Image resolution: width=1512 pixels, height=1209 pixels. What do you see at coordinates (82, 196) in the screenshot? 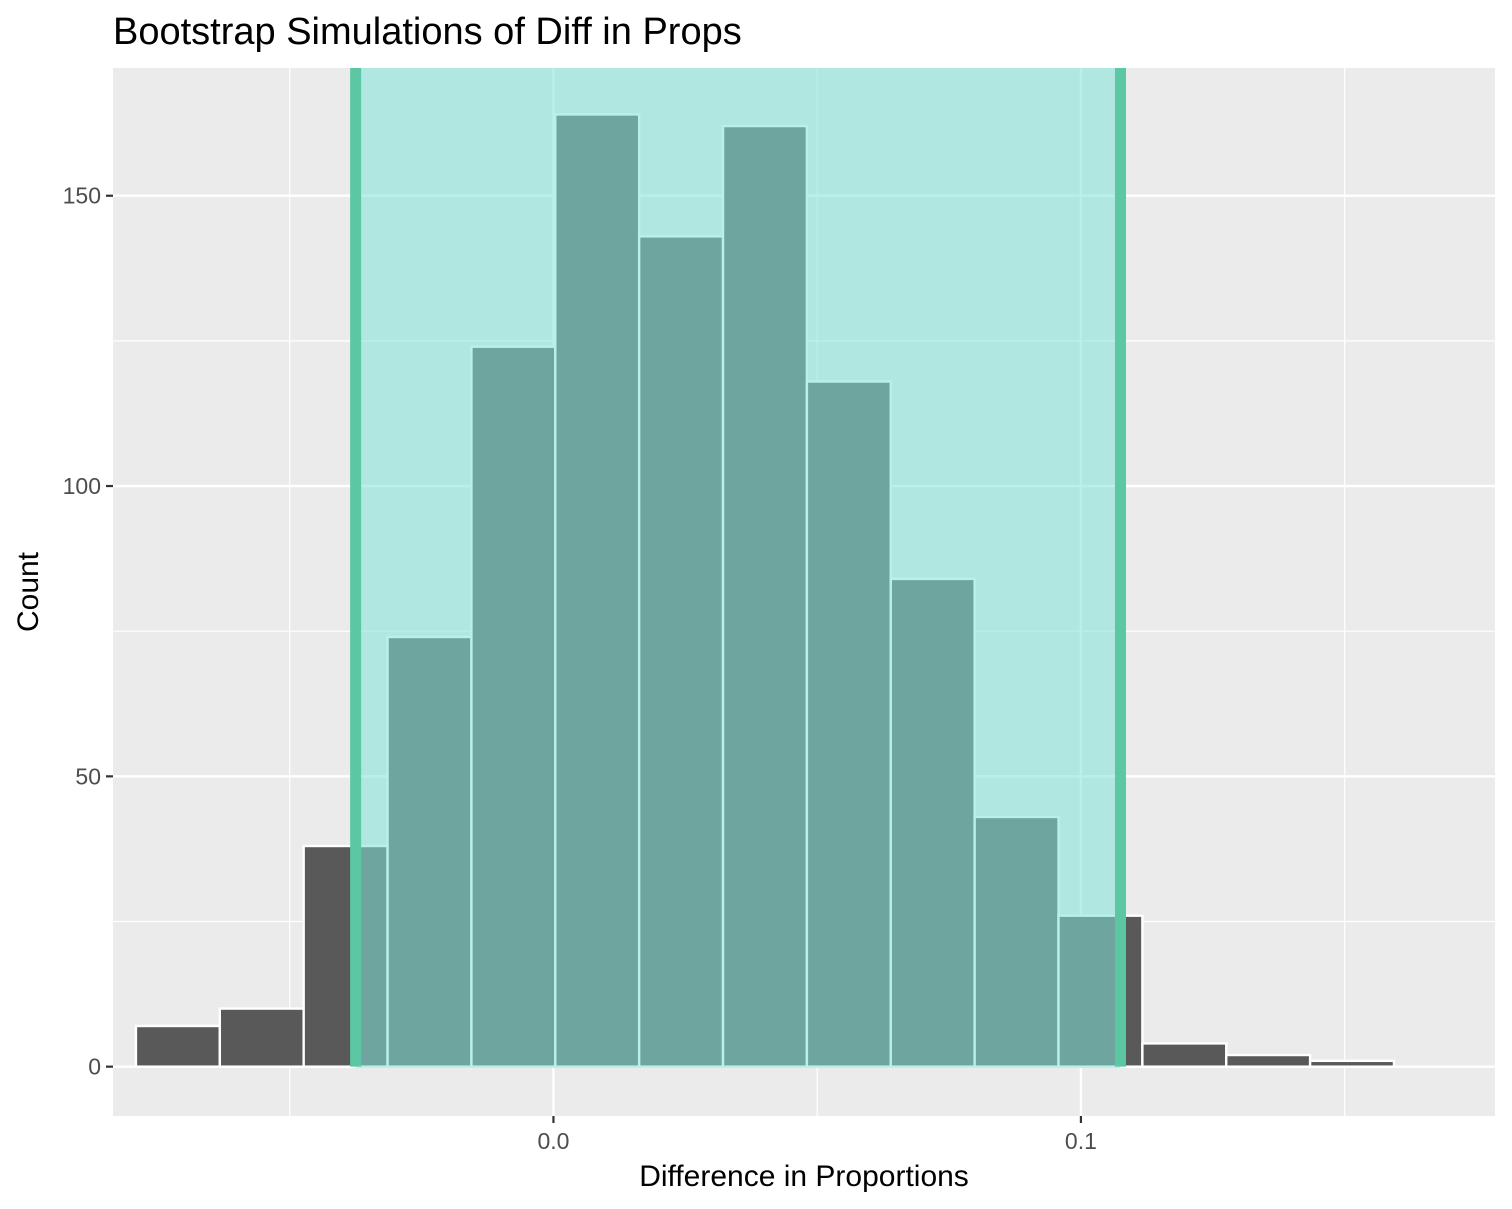
I see `y-tick-label: 150` at bounding box center [82, 196].